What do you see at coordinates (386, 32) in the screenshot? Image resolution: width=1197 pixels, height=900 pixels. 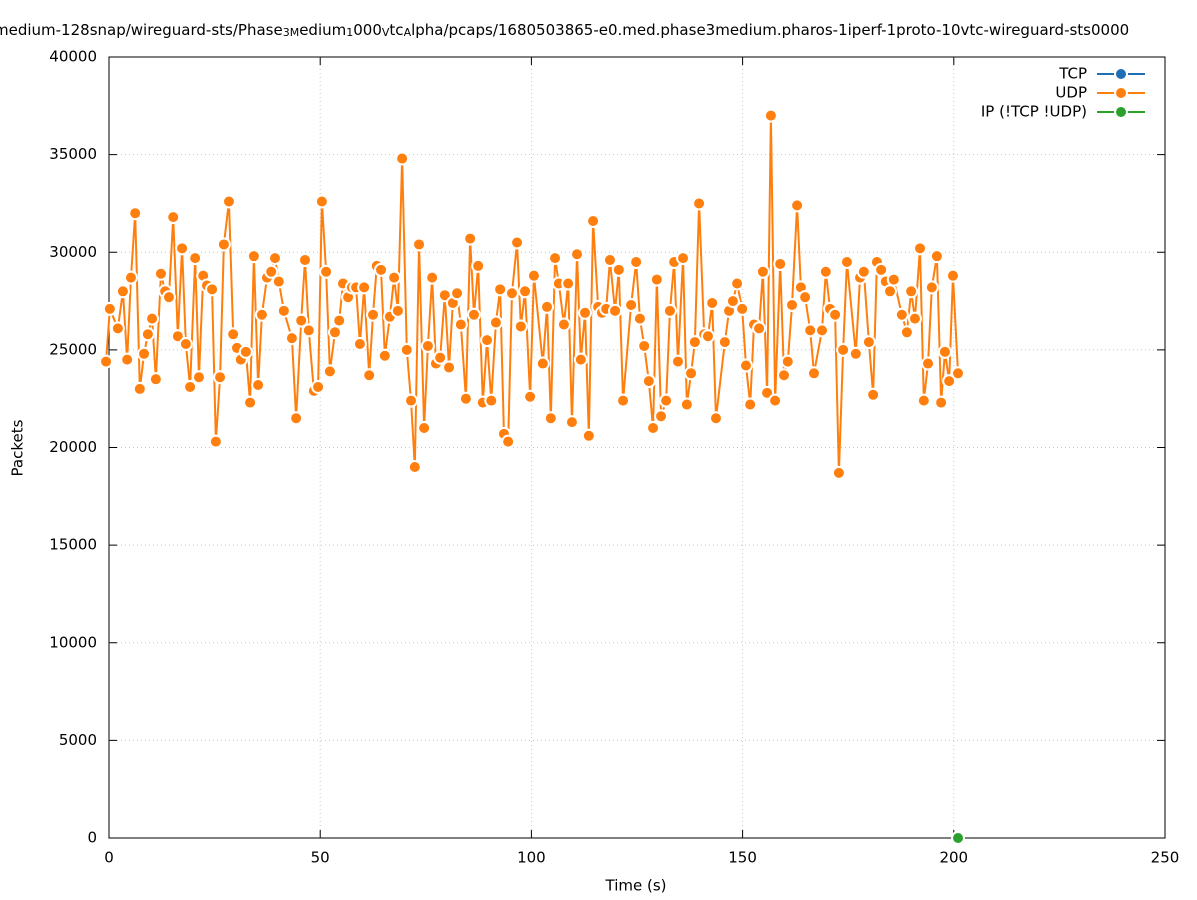 I see `title-subscript: V` at bounding box center [386, 32].